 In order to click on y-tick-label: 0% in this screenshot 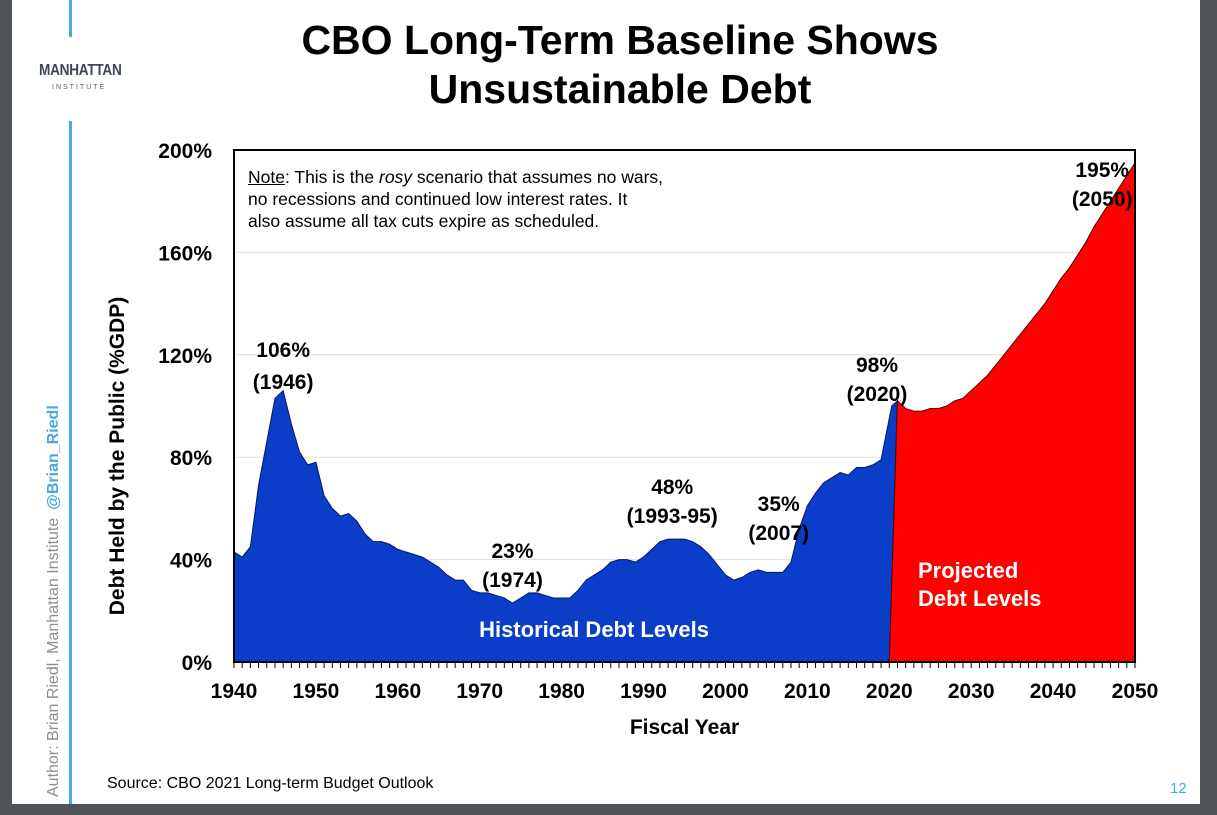, I will do `click(197, 663)`.